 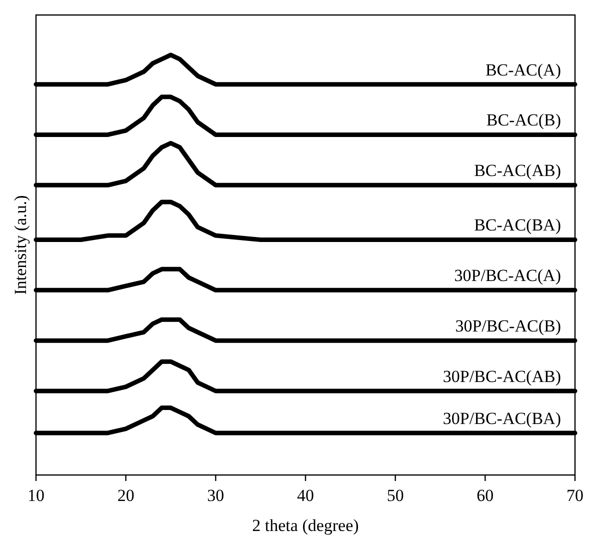 I want to click on series-label: 30P/BC-AC(B), so click(x=508, y=326).